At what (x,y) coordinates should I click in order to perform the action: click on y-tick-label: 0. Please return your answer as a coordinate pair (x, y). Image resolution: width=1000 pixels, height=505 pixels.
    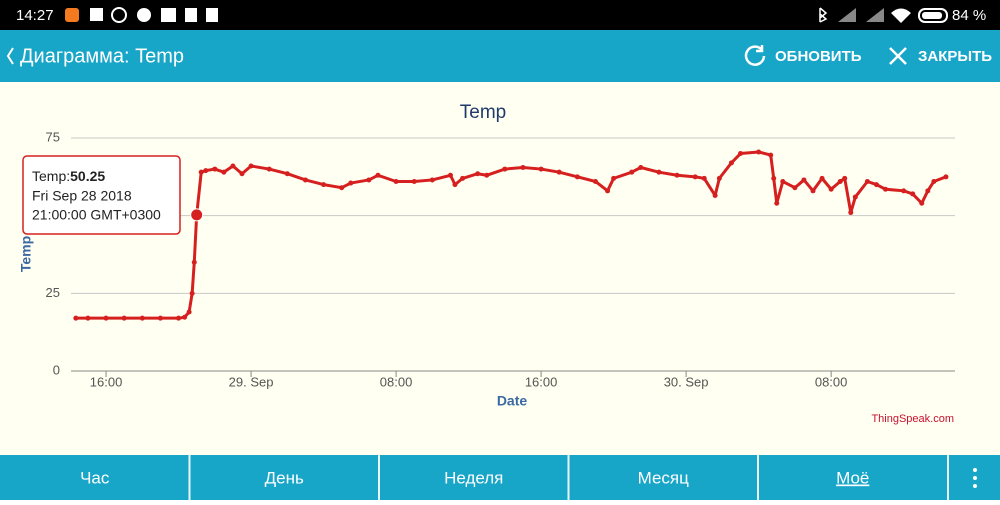
    Looking at the image, I should click on (56, 369).